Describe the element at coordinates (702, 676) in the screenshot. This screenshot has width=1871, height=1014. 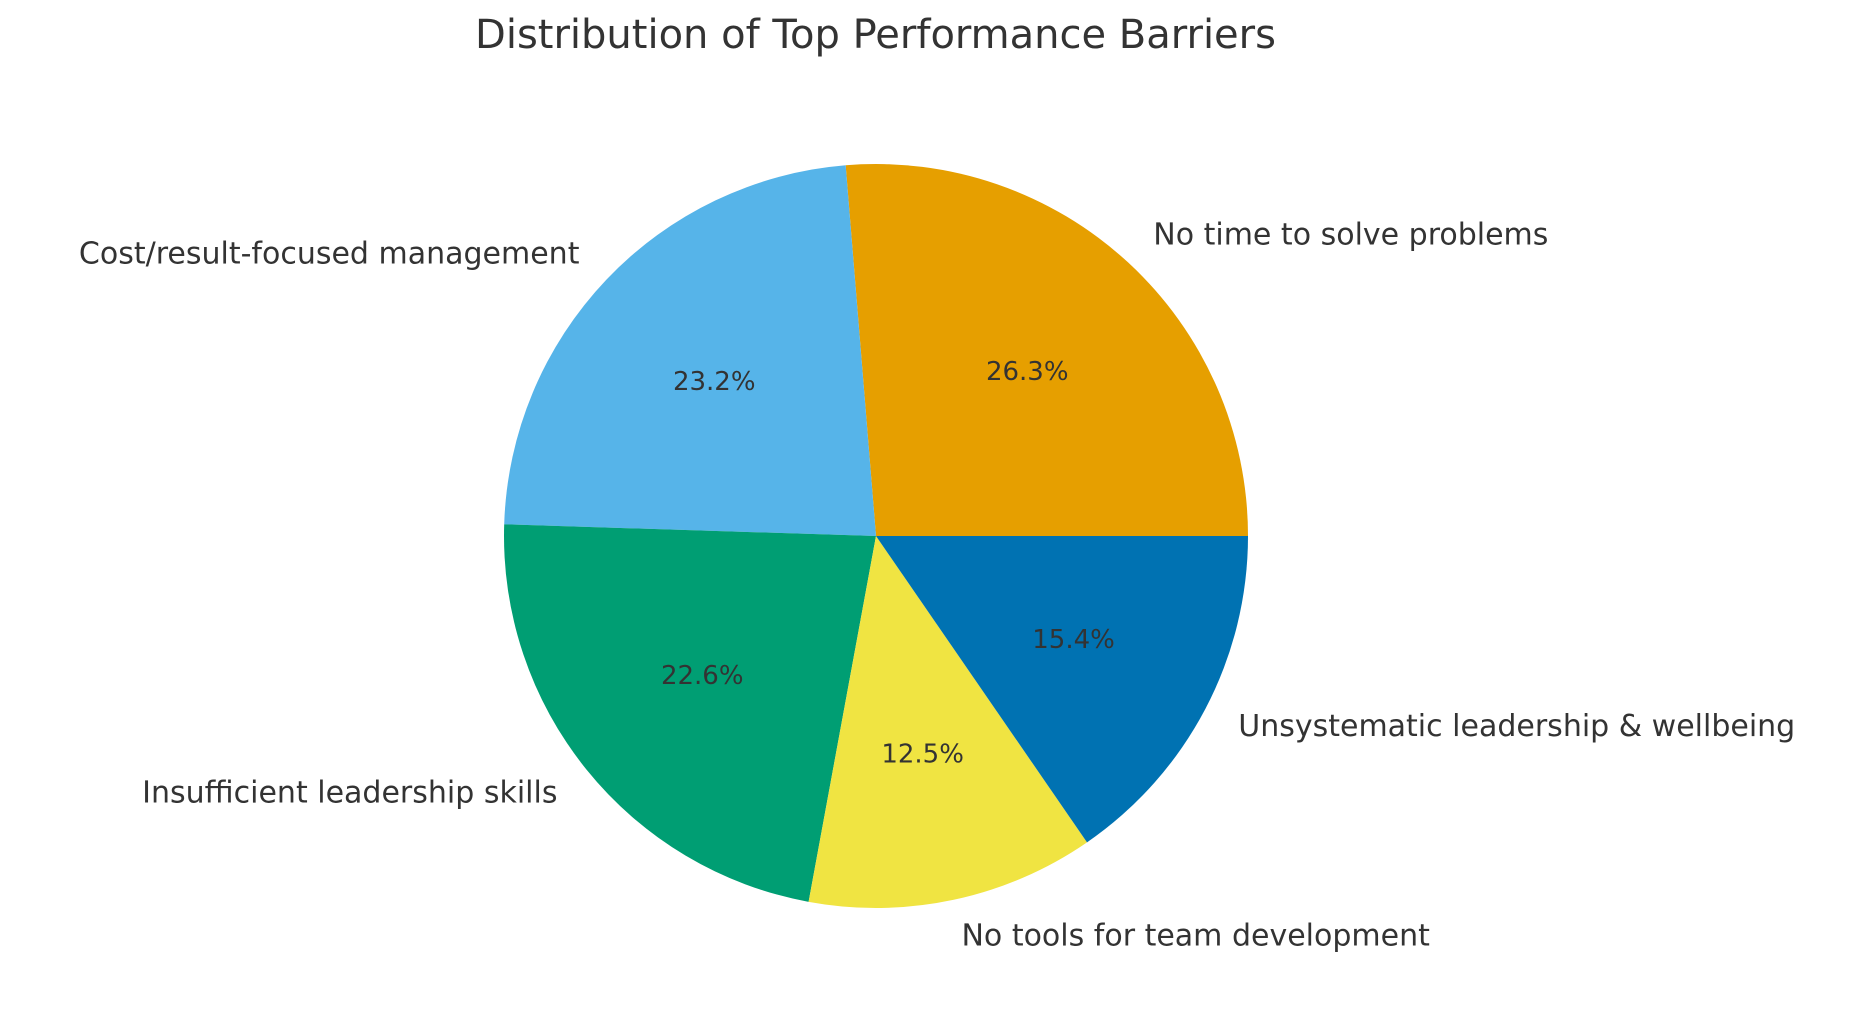
I see `pie-percent-label: 22.6%` at that location.